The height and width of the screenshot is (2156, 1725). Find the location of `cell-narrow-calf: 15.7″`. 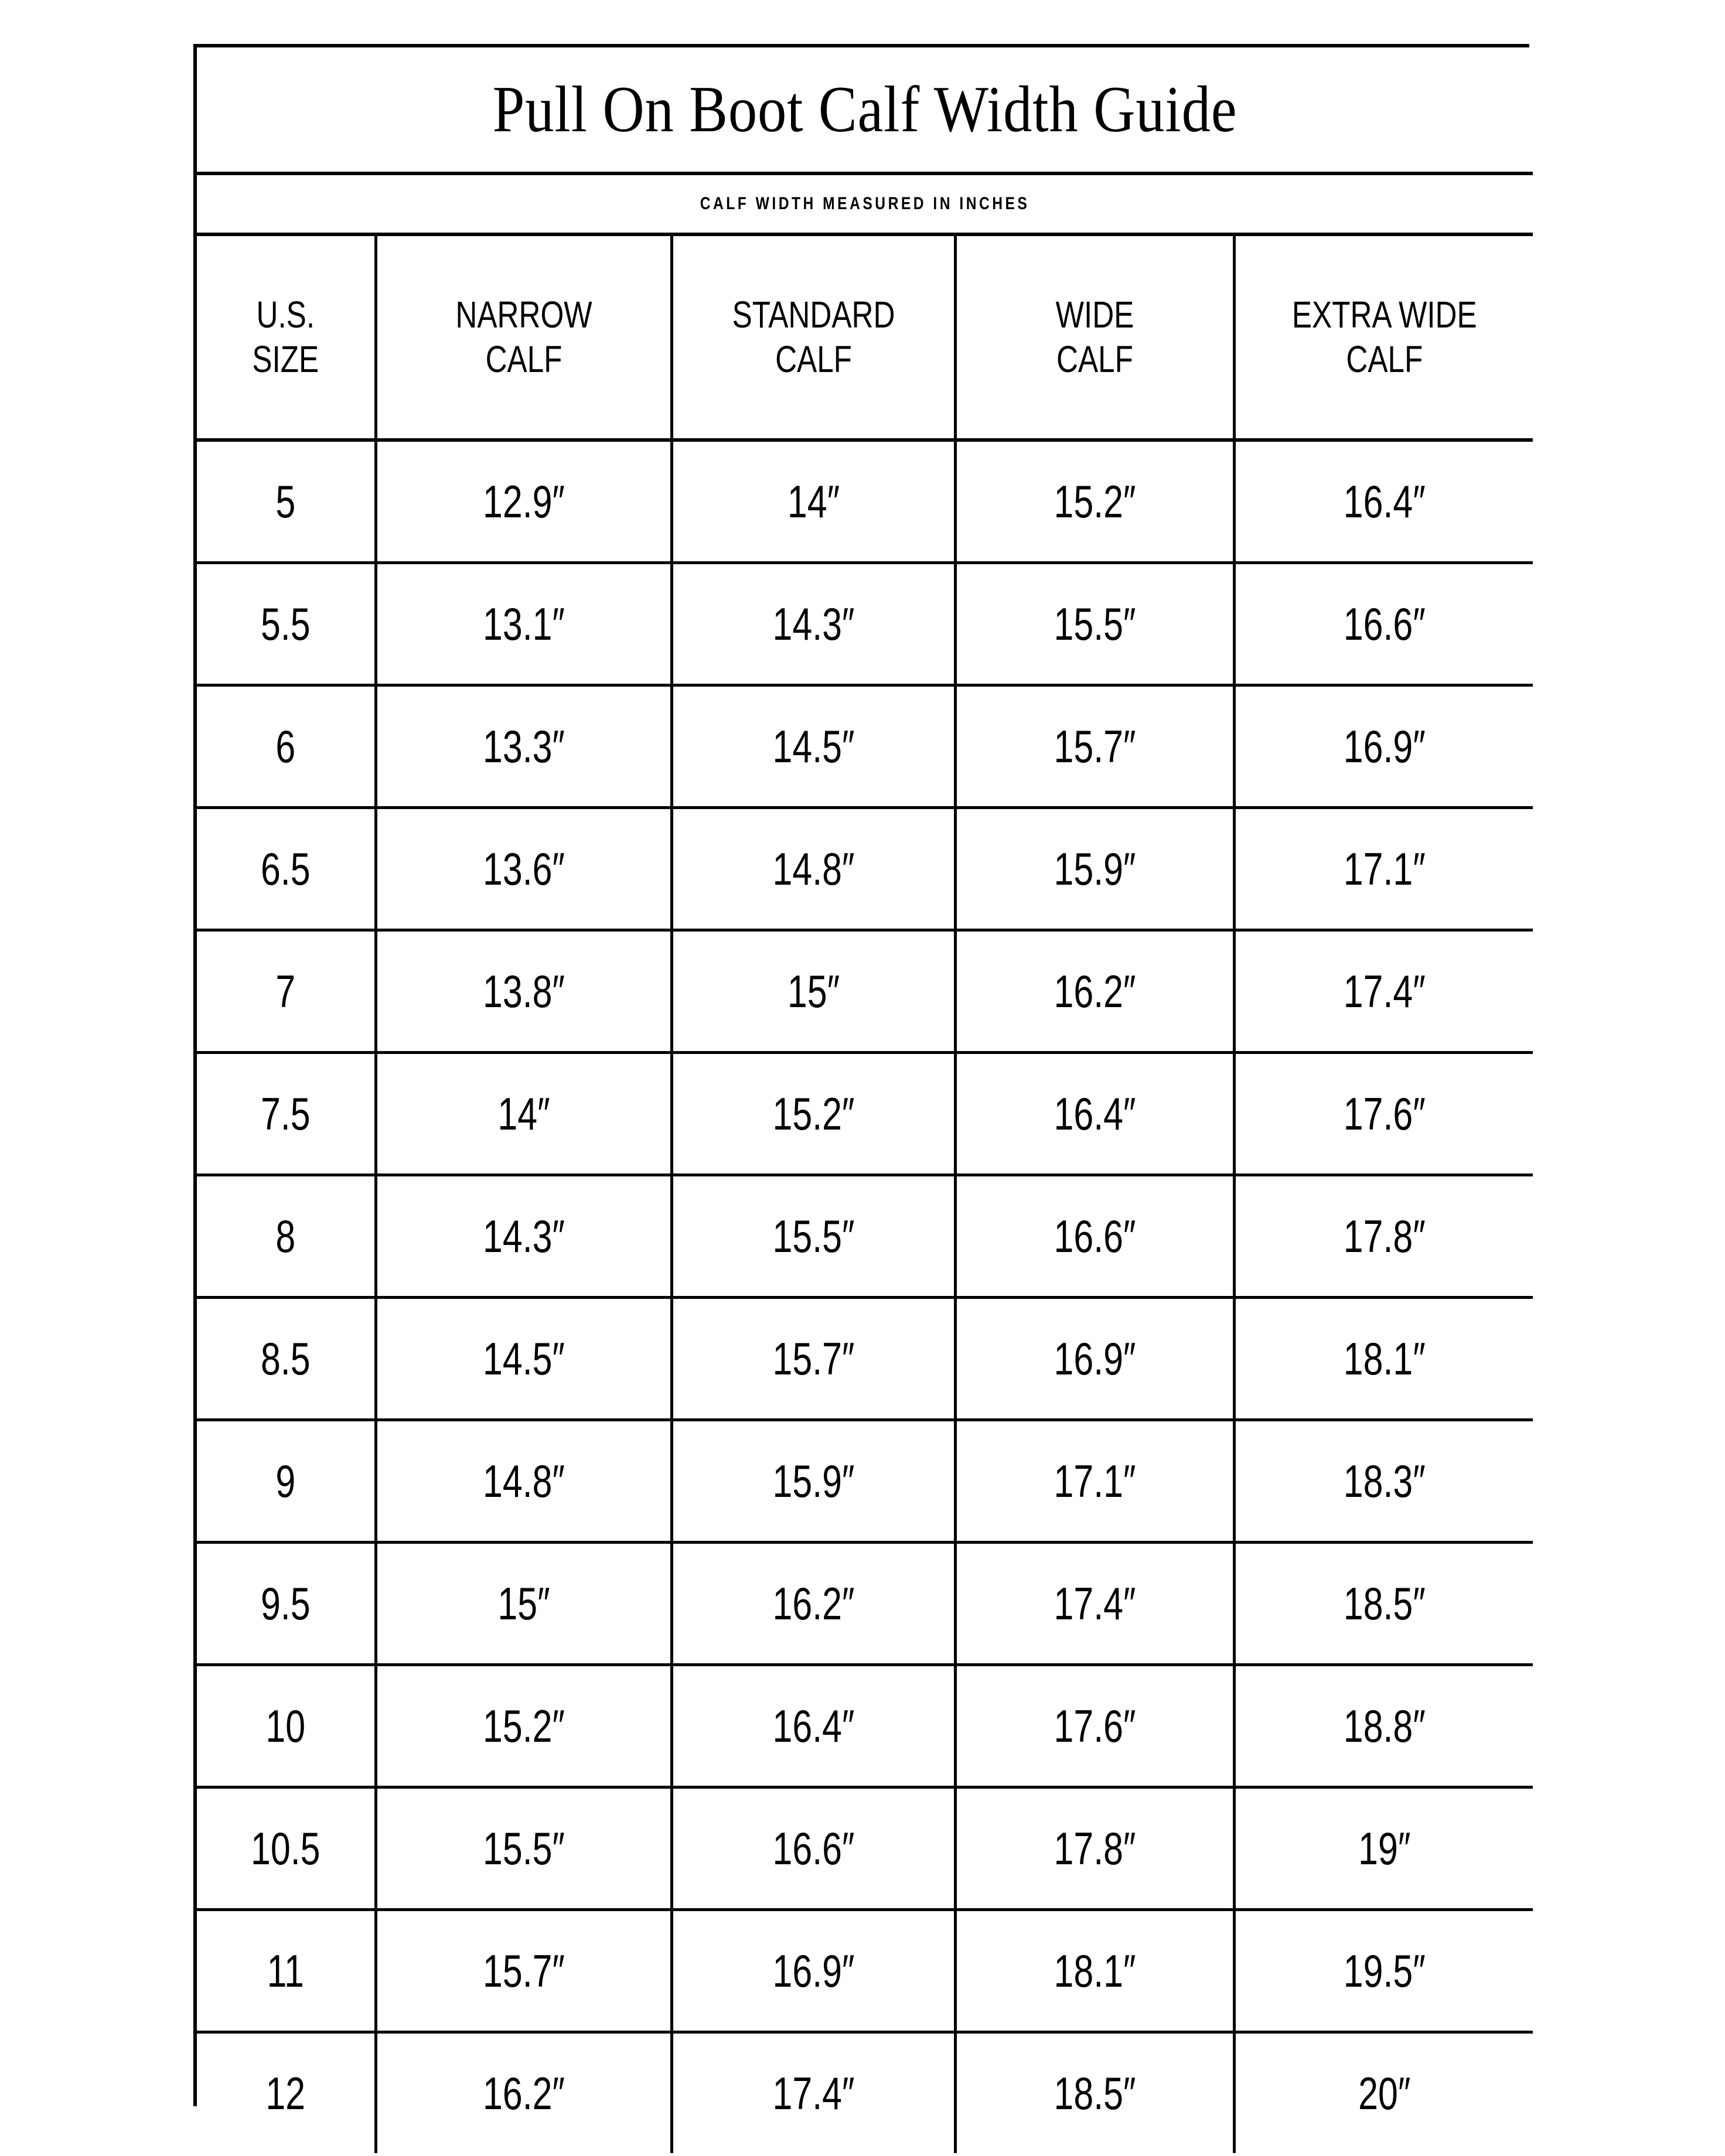

cell-narrow-calf: 15.7″ is located at coordinates (524, 1971).